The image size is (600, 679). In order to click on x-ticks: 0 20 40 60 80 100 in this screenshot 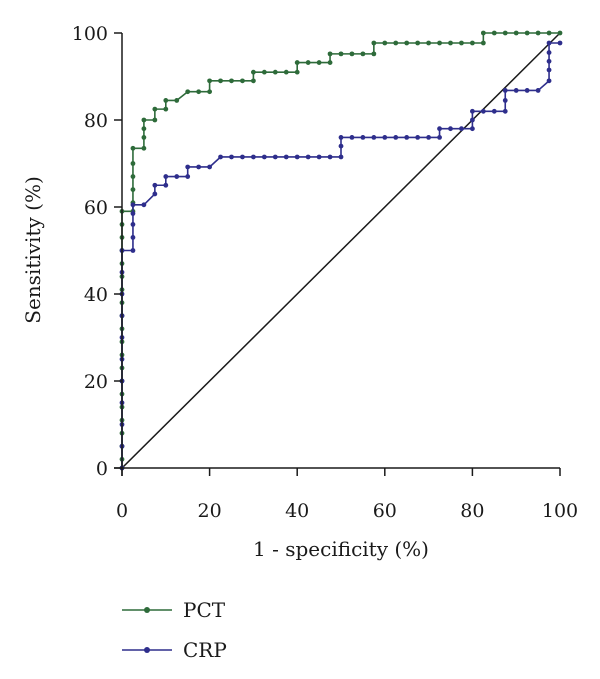, I will do `click(347, 495)`.